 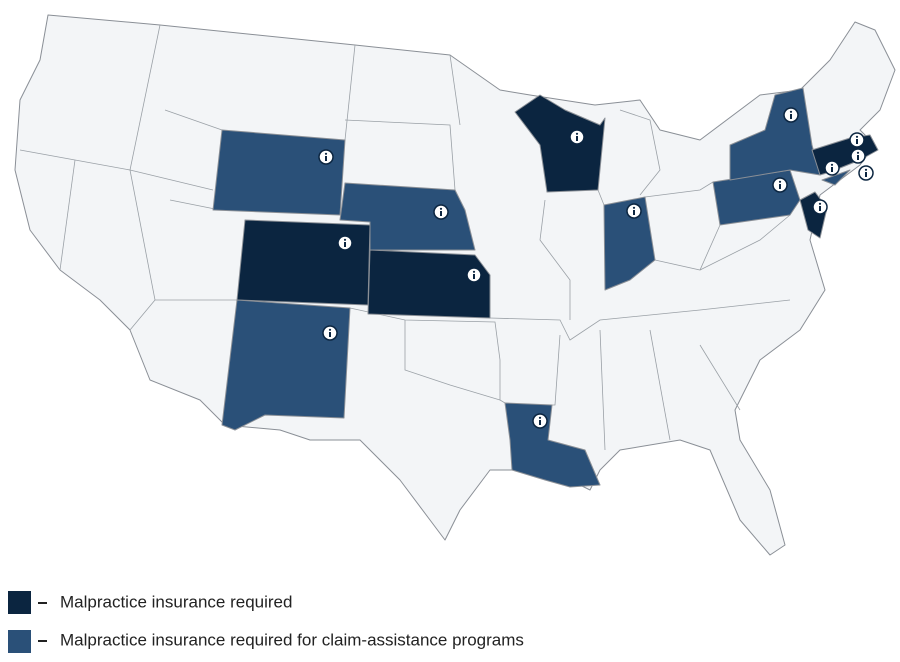 What do you see at coordinates (176, 601) in the screenshot?
I see `legend-label: Malpractice insurance required` at bounding box center [176, 601].